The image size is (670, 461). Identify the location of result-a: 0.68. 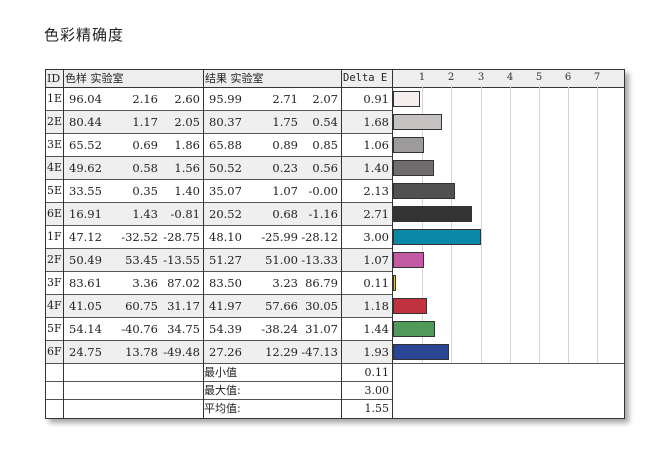
(285, 214).